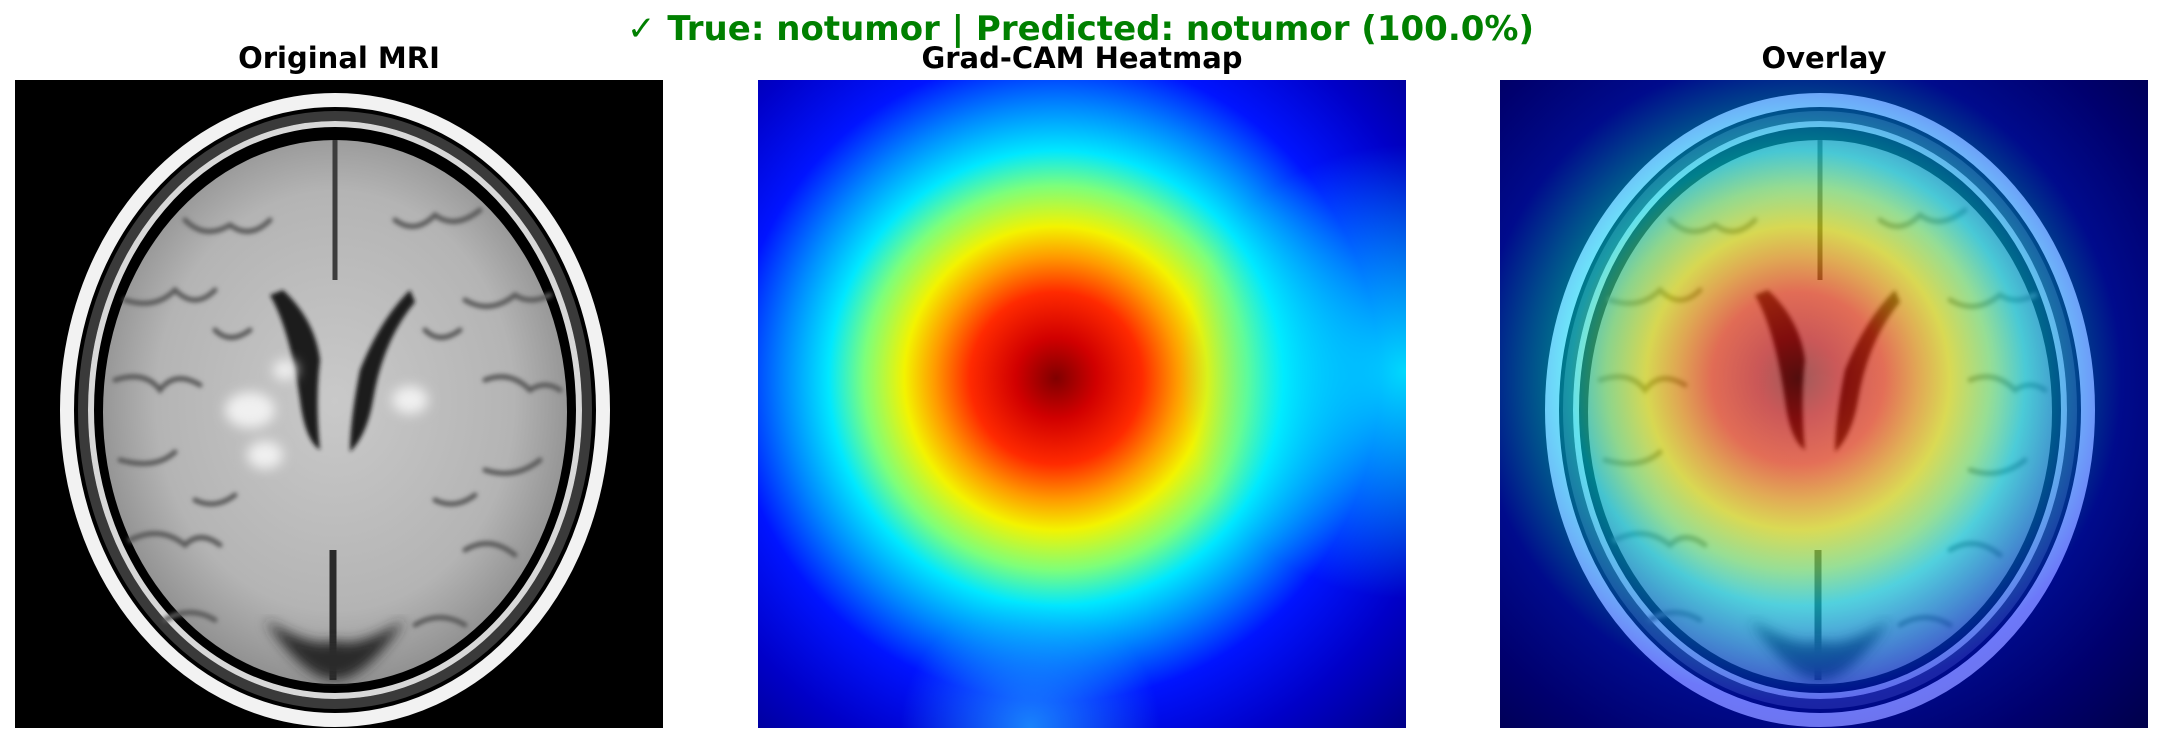 The image size is (2161, 742). What do you see at coordinates (641, 29) in the screenshot?
I see `check-icon: ✓` at bounding box center [641, 29].